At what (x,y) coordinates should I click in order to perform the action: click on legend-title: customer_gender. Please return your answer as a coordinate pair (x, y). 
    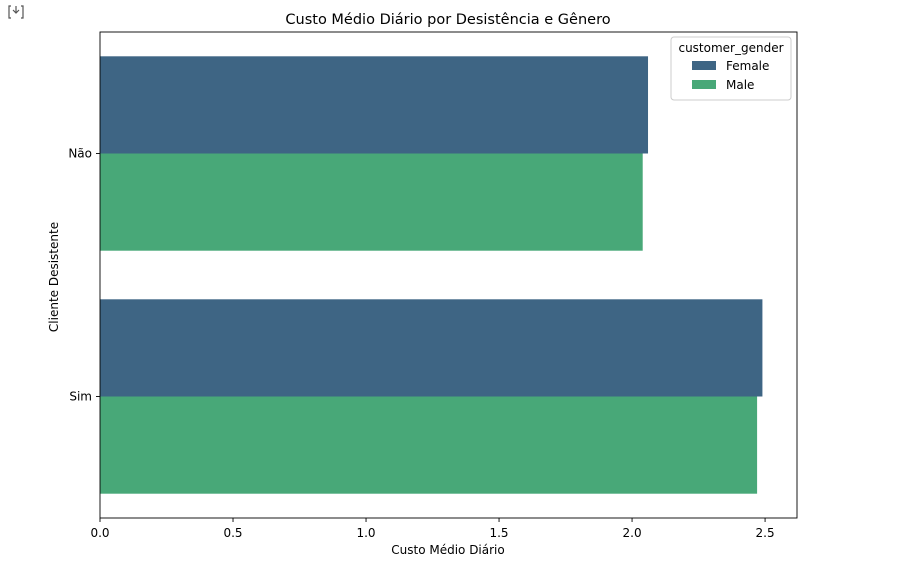
    Looking at the image, I should click on (730, 48).